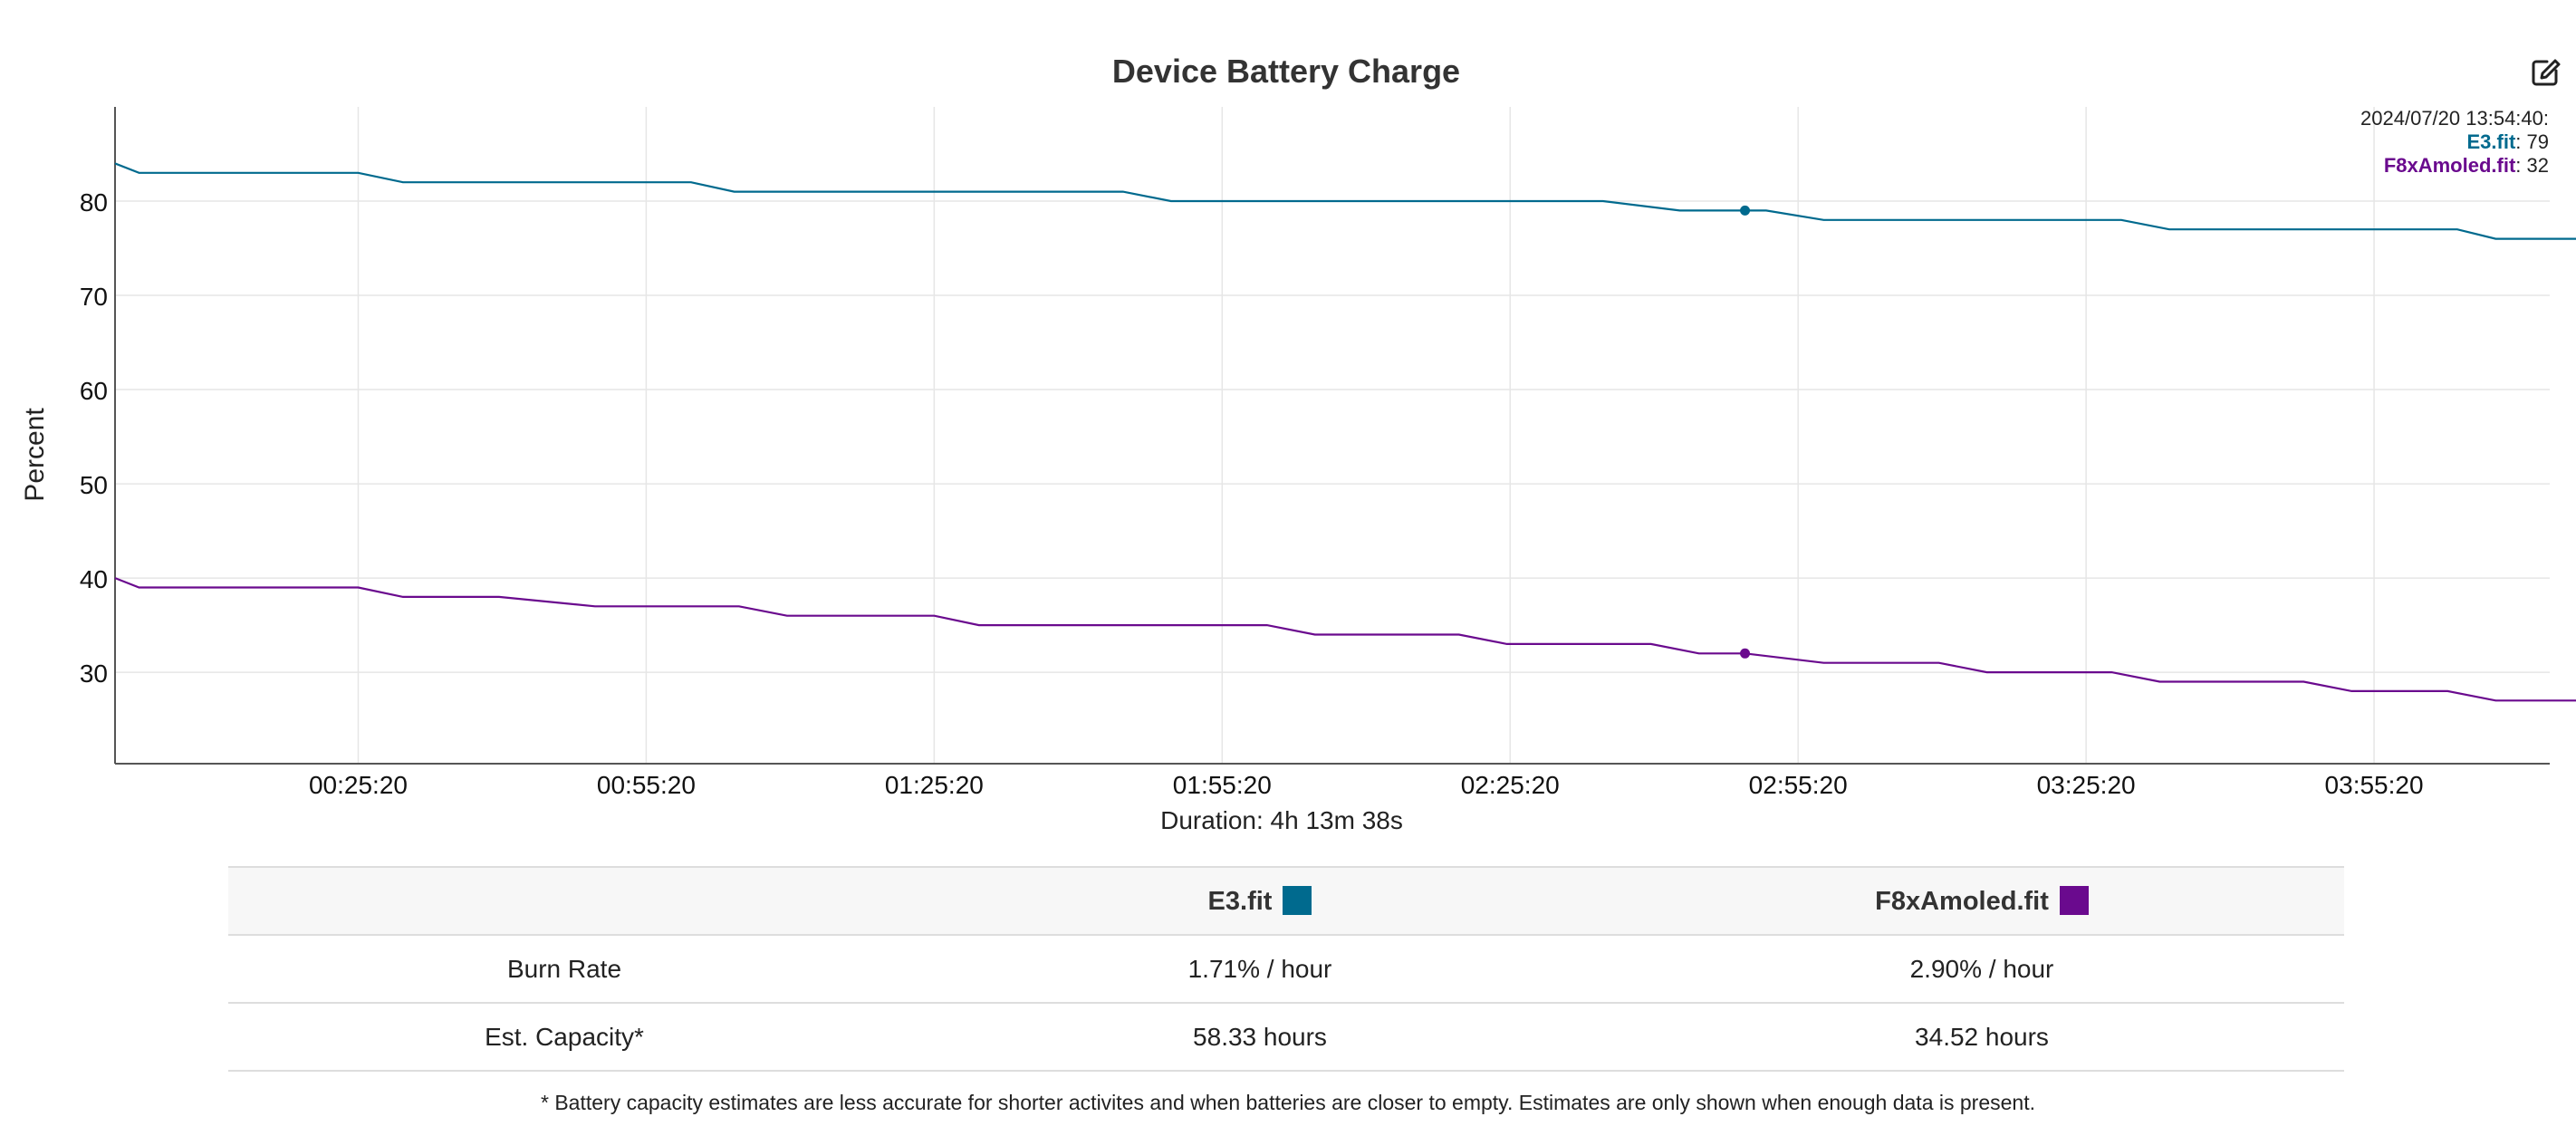 The height and width of the screenshot is (1136, 2576). What do you see at coordinates (1260, 968) in the screenshot?
I see `cell-value: 1.71% / hour` at bounding box center [1260, 968].